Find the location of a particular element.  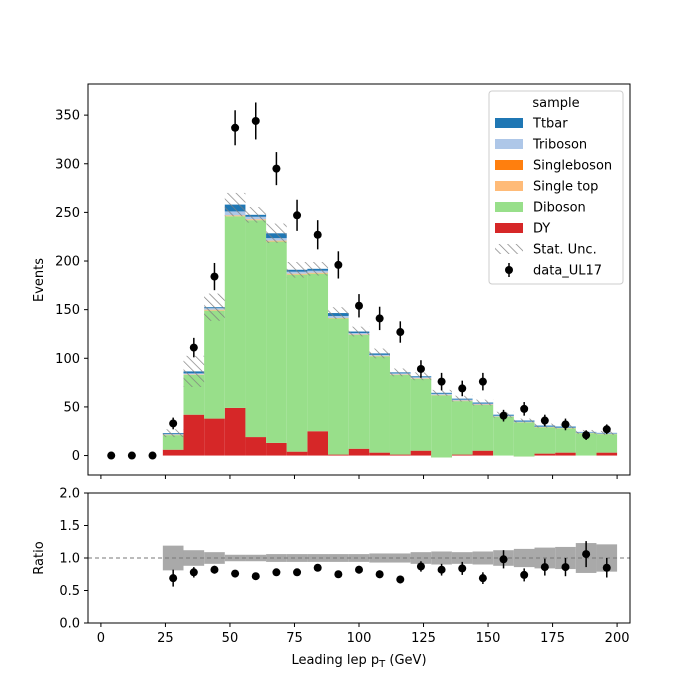

x-tick-label: 0 is located at coordinates (101, 638).